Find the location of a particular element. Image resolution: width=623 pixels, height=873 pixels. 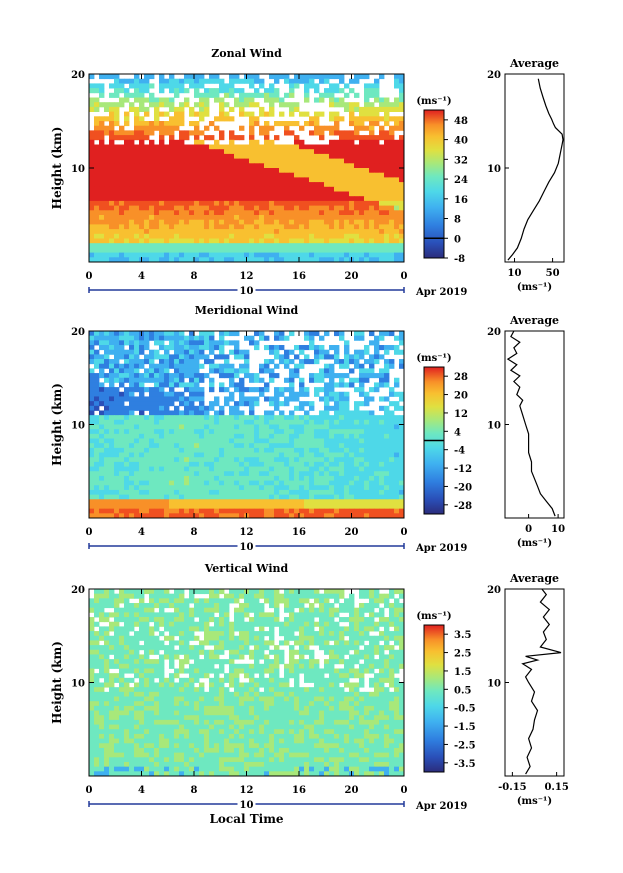

average-y-tick-label: 10 is located at coordinates (494, 169).